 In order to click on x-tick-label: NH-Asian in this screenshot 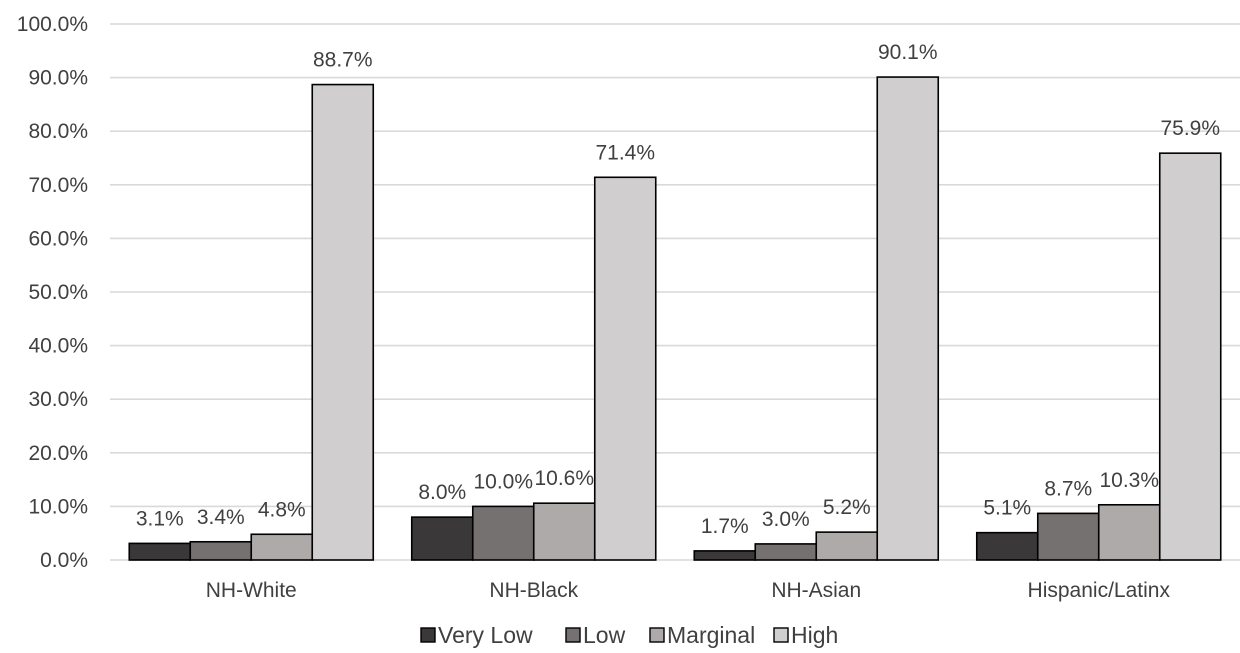, I will do `click(816, 590)`.